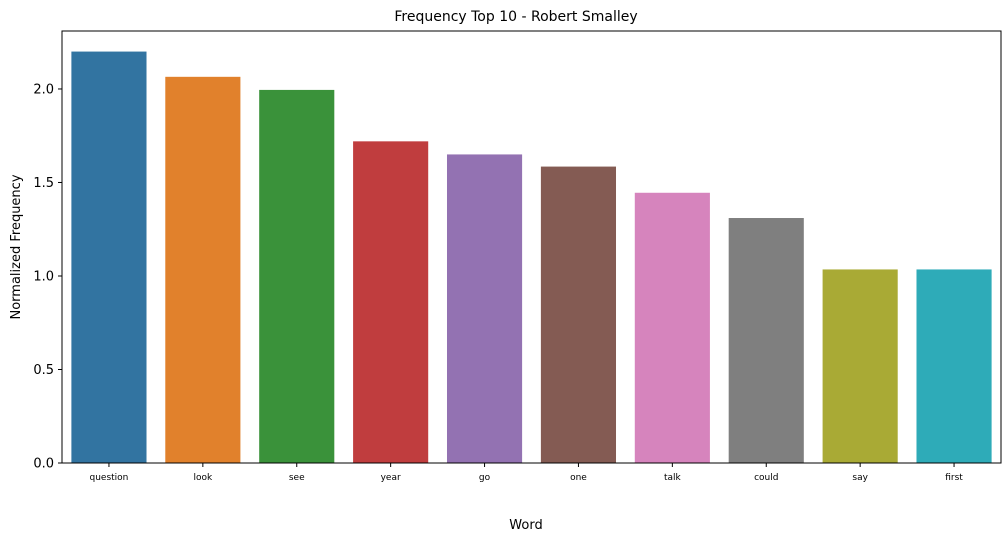  Describe the element at coordinates (109, 478) in the screenshot. I see `x-tick-label: question` at that location.